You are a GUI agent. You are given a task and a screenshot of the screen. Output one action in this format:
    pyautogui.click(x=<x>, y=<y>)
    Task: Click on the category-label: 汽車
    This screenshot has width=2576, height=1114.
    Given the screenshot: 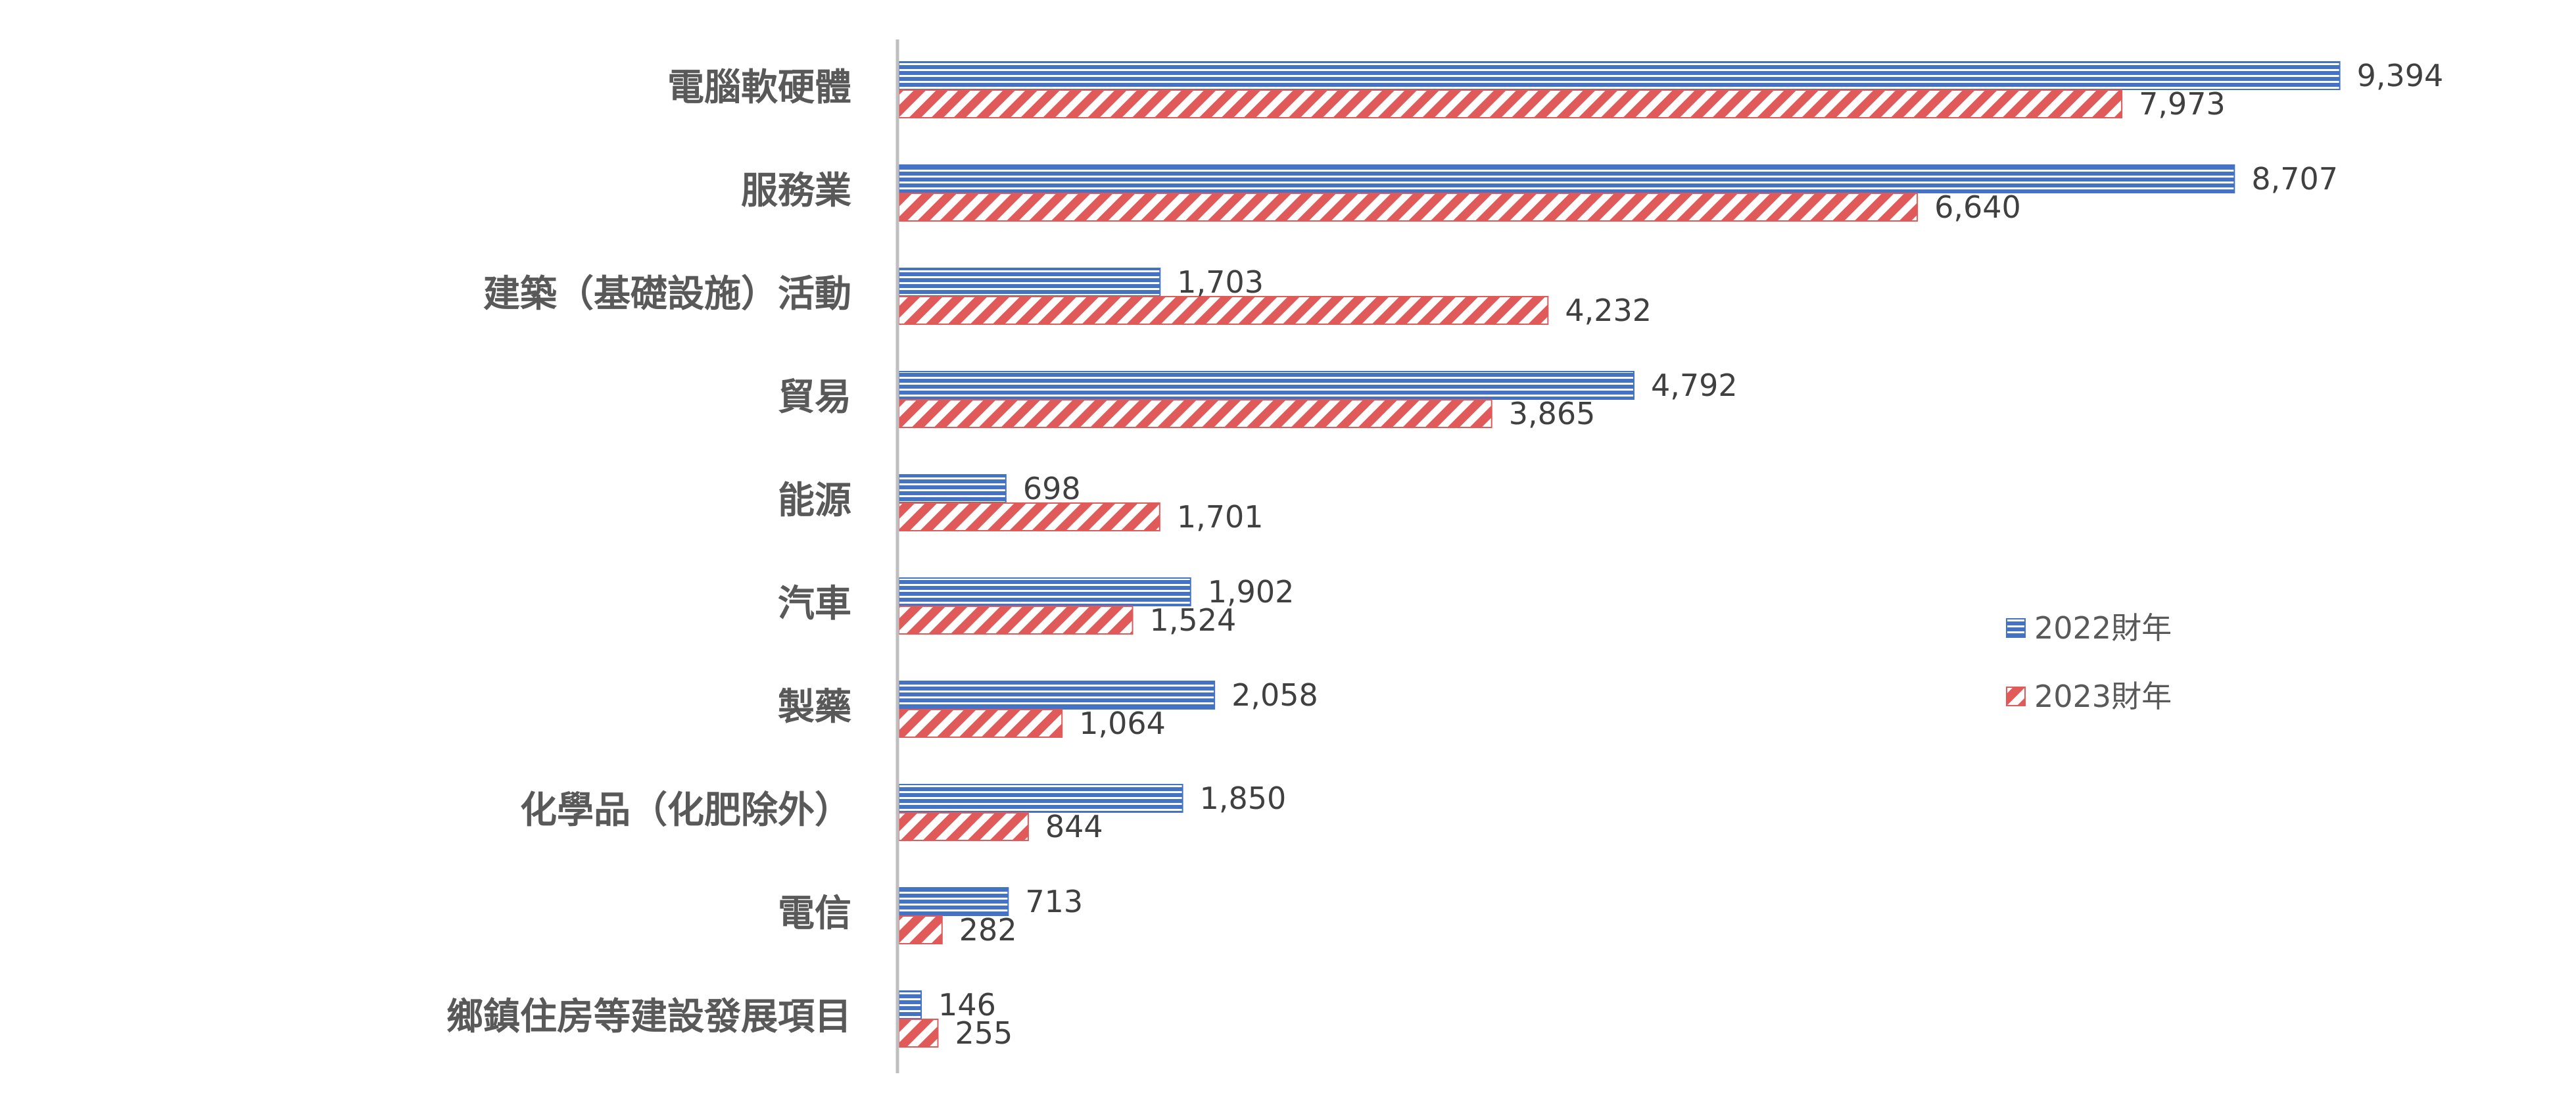 What is the action you would take?
    pyautogui.click(x=814, y=604)
    